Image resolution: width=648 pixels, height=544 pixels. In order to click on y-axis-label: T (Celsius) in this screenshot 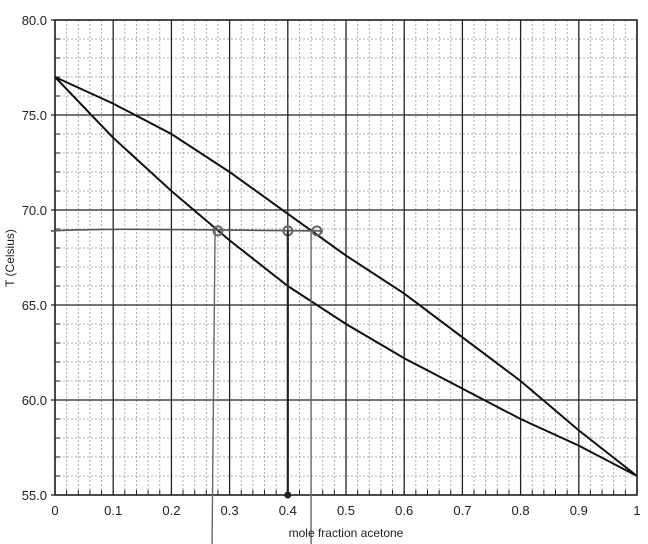, I will do `click(10, 258)`.